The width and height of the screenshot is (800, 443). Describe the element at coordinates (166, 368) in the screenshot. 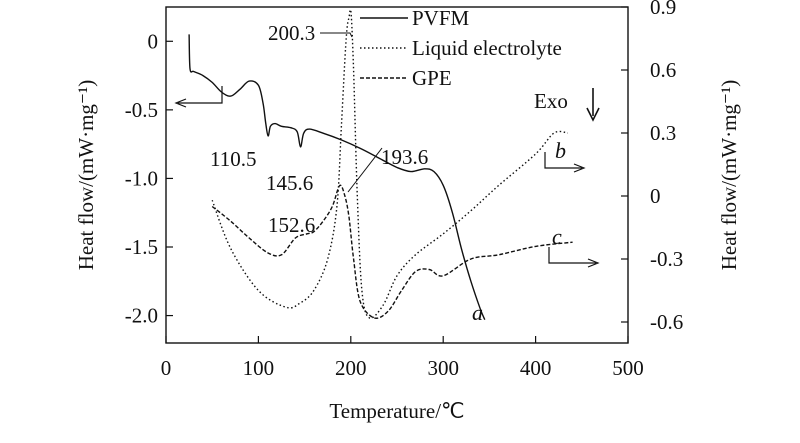

I see `x-tick-label: 0` at that location.